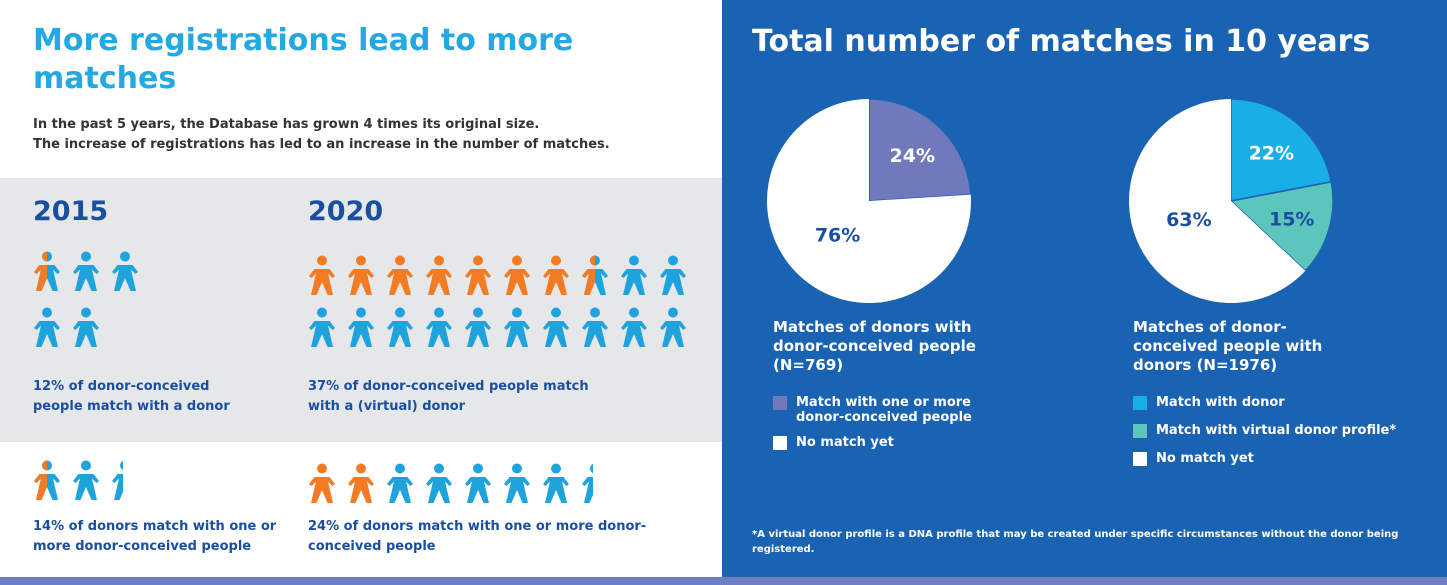  Describe the element at coordinates (912, 156) in the screenshot. I see `pie-slice-label: 24%` at that location.